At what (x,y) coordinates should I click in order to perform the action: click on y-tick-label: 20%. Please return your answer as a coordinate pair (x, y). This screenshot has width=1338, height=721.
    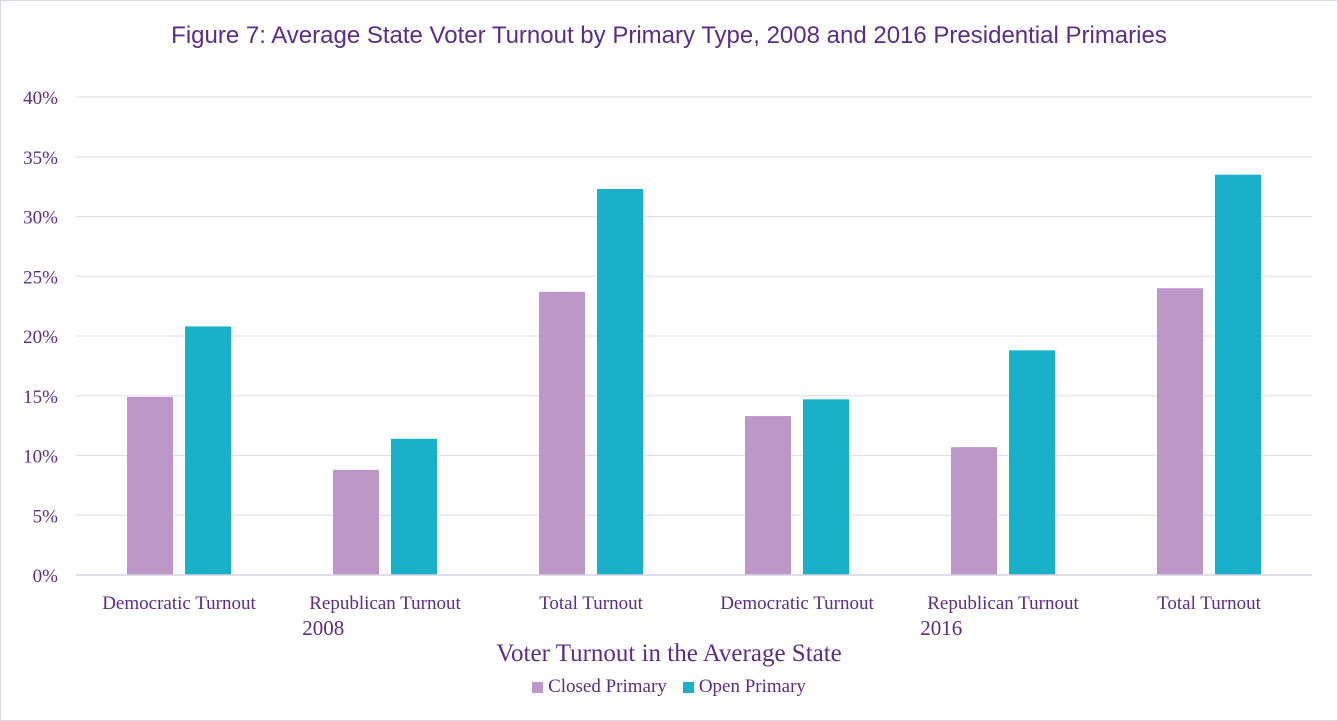
    Looking at the image, I should click on (40, 337).